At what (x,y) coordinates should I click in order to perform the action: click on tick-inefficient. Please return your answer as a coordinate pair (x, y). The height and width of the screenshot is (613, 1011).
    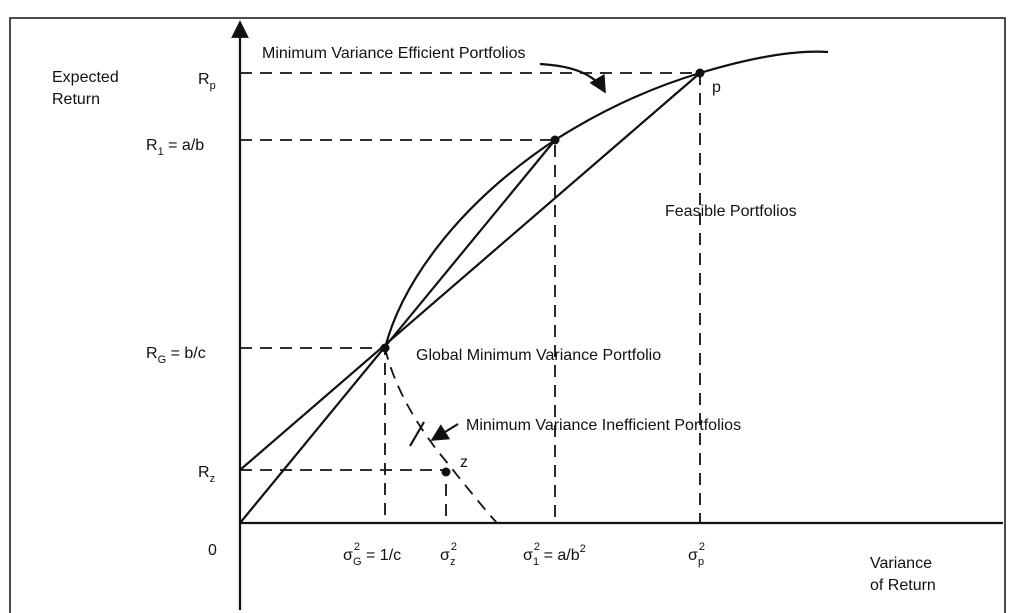
    Looking at the image, I should click on (417, 434).